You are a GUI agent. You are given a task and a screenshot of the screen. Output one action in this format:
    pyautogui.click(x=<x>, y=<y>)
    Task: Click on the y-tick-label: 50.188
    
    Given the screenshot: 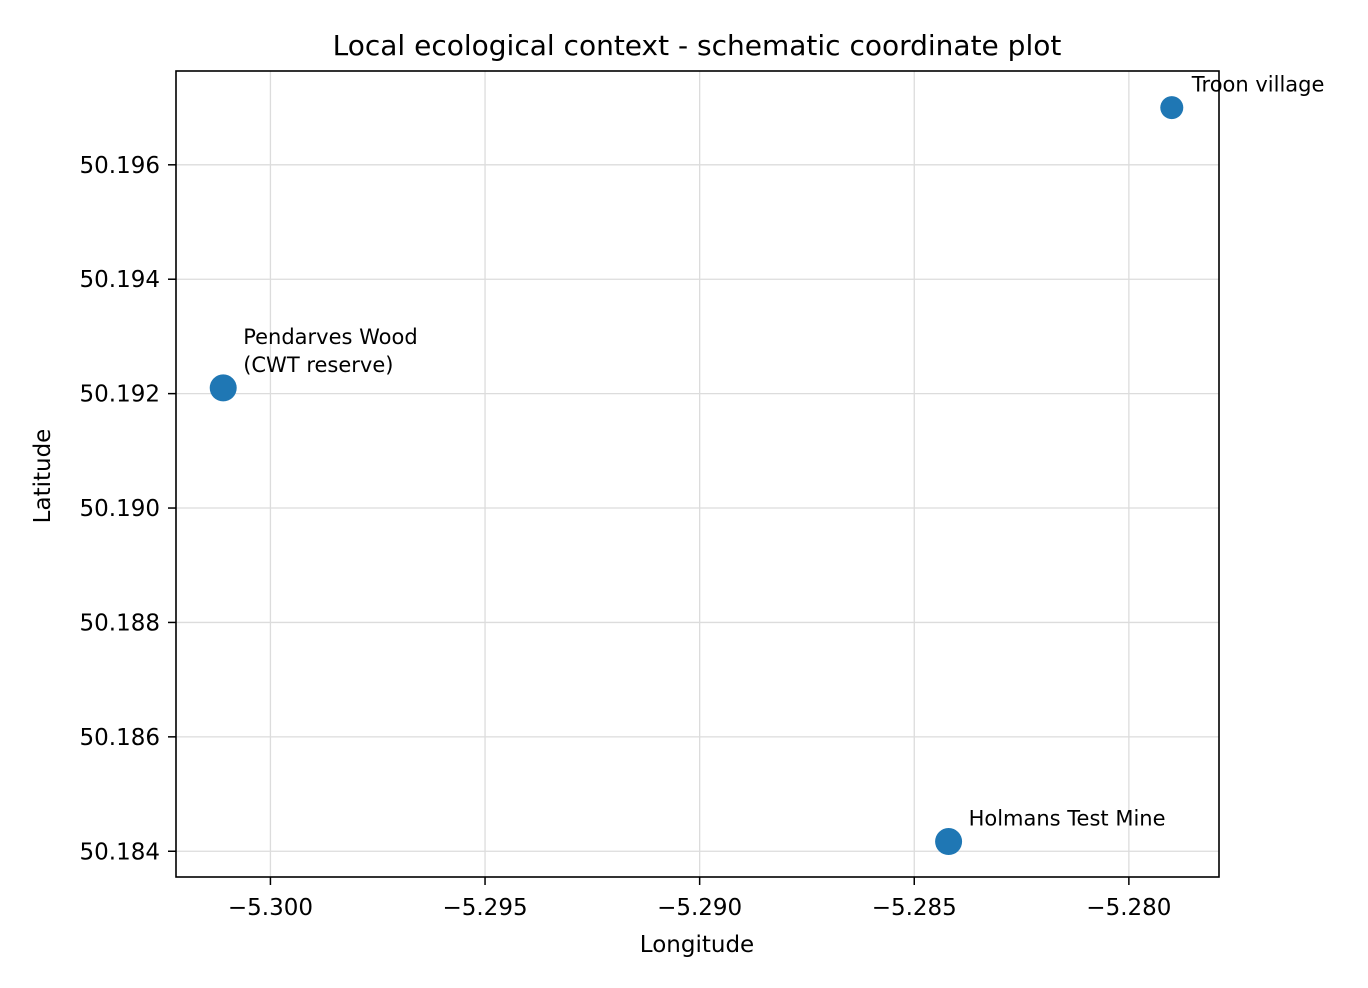 What is the action you would take?
    pyautogui.click(x=120, y=623)
    